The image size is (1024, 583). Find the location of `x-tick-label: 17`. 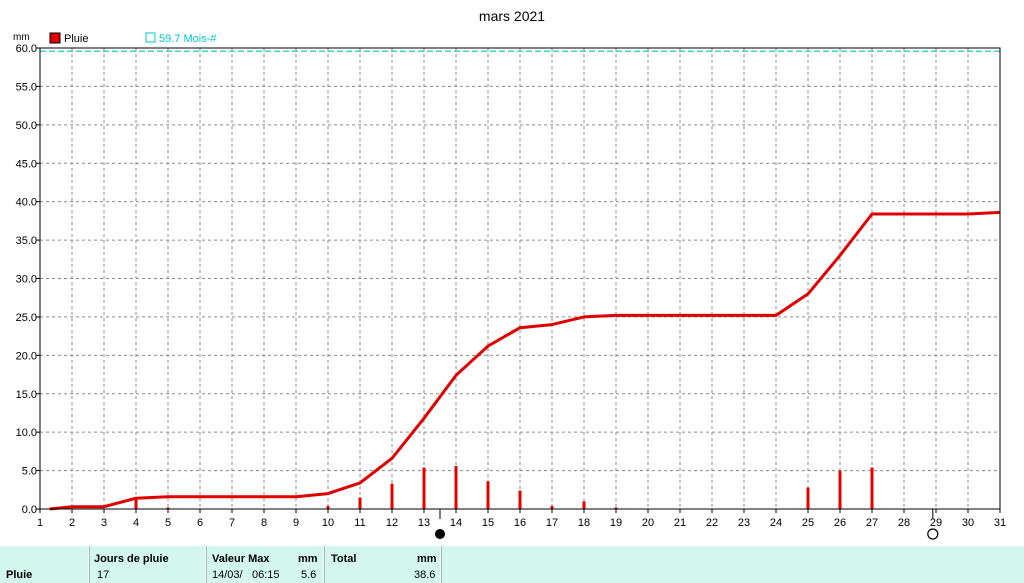

x-tick-label: 17 is located at coordinates (552, 523).